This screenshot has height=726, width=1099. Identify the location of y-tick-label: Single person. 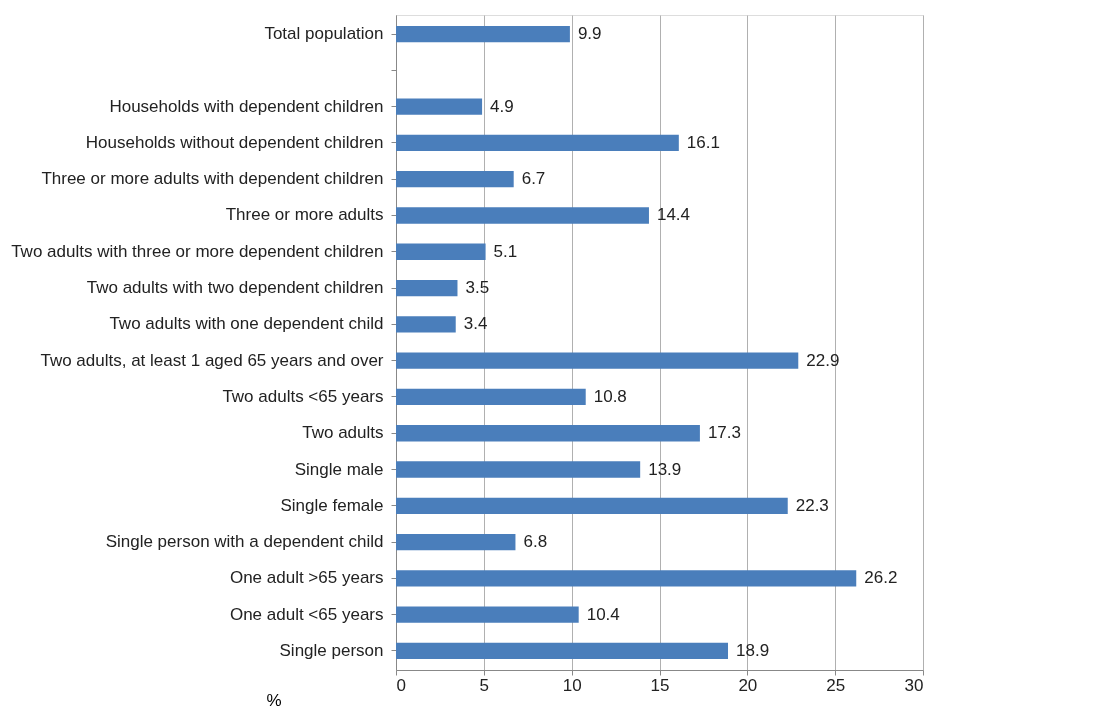
(331, 650).